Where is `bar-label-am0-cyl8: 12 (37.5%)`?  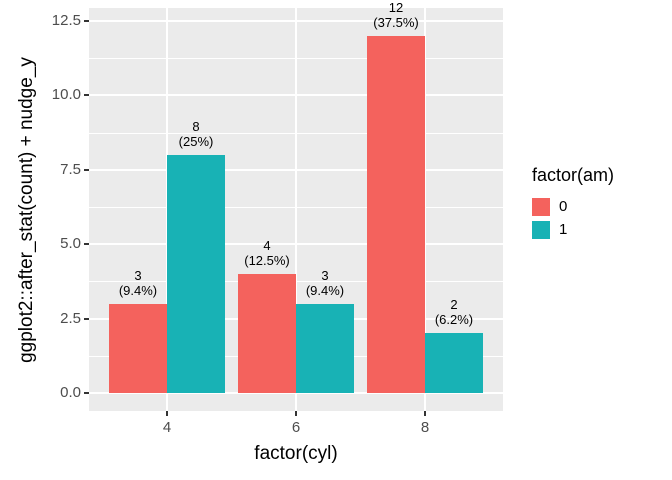
bar-label-am0-cyl8: 12 (37.5%) is located at coordinates (396, 15).